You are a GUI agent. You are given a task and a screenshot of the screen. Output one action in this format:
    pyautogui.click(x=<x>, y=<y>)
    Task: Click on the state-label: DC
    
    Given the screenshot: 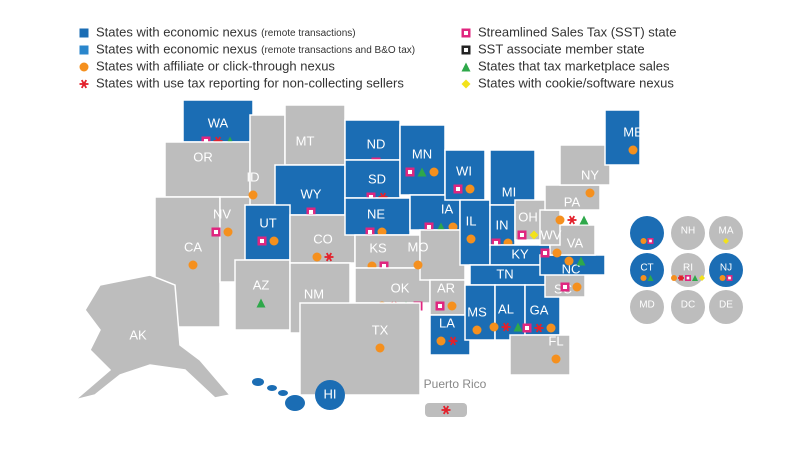 What is the action you would take?
    pyautogui.click(x=688, y=305)
    